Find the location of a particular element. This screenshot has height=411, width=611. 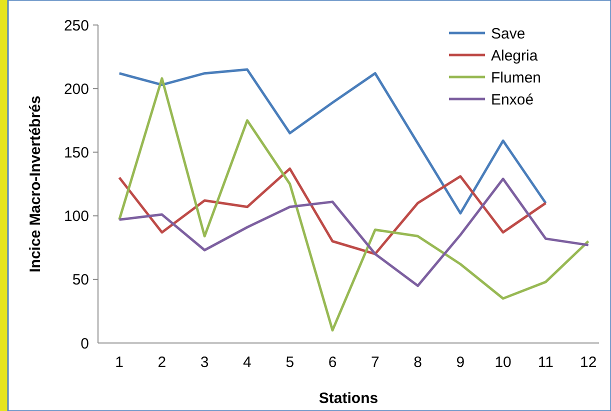

x-tick-label: 10 is located at coordinates (503, 362).